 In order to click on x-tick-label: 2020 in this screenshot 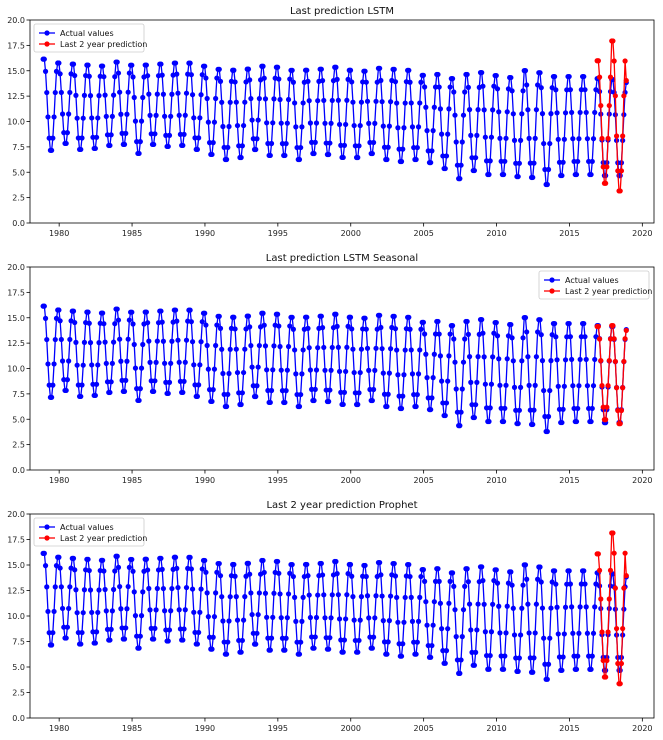, I will do `click(642, 233)`.